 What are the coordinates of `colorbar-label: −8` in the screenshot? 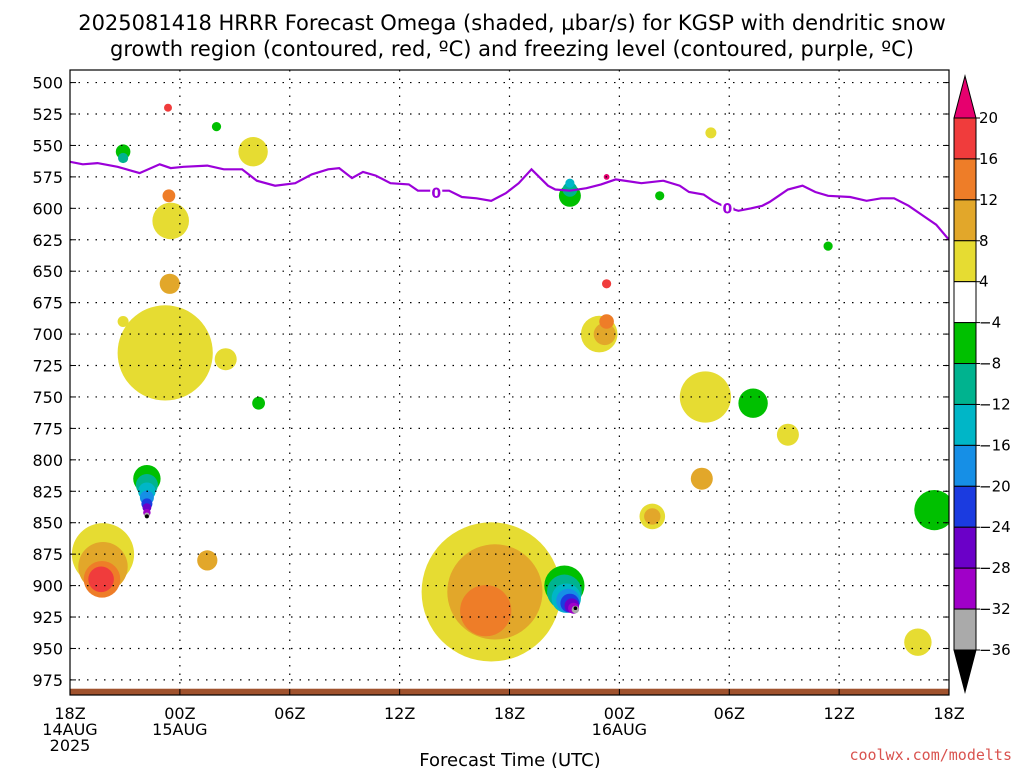 It's located at (990, 364).